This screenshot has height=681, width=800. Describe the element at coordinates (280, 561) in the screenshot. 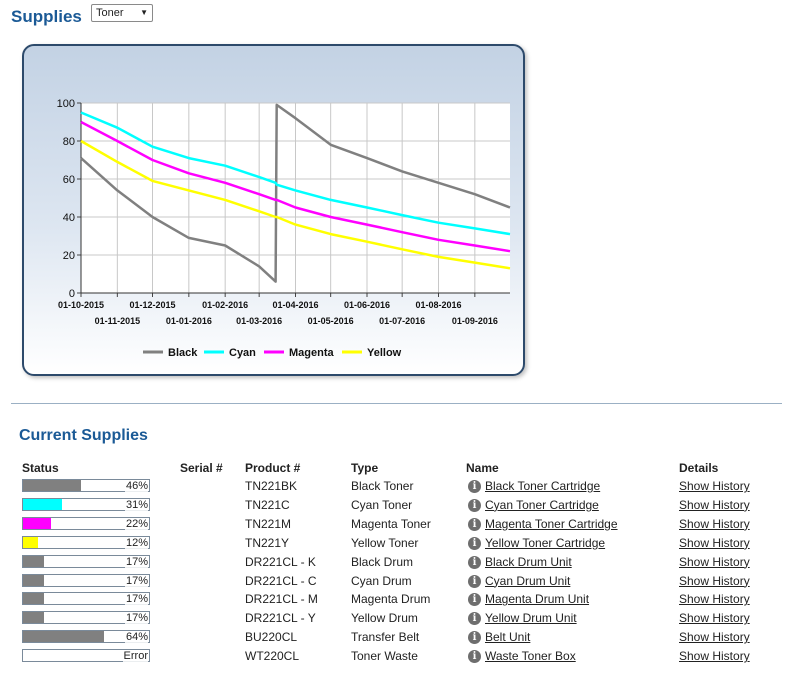

I see `product-number: DR221CL - K` at that location.